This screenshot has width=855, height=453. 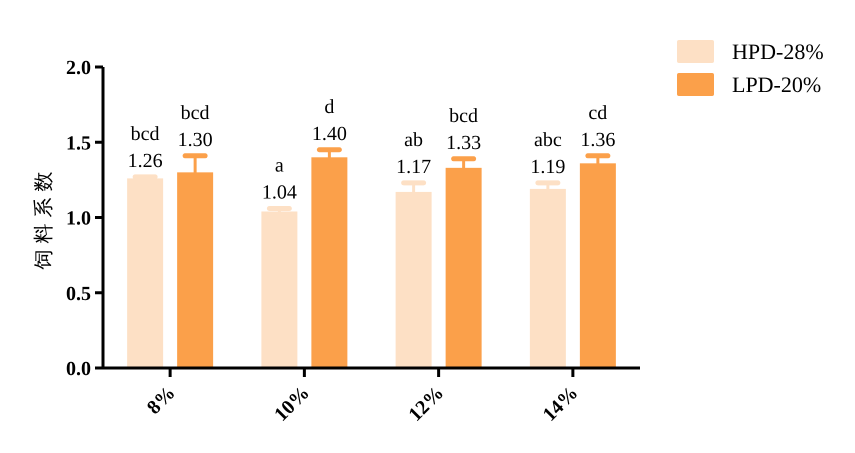 What do you see at coordinates (78, 68) in the screenshot?
I see `y-tick-label: 2.0` at bounding box center [78, 68].